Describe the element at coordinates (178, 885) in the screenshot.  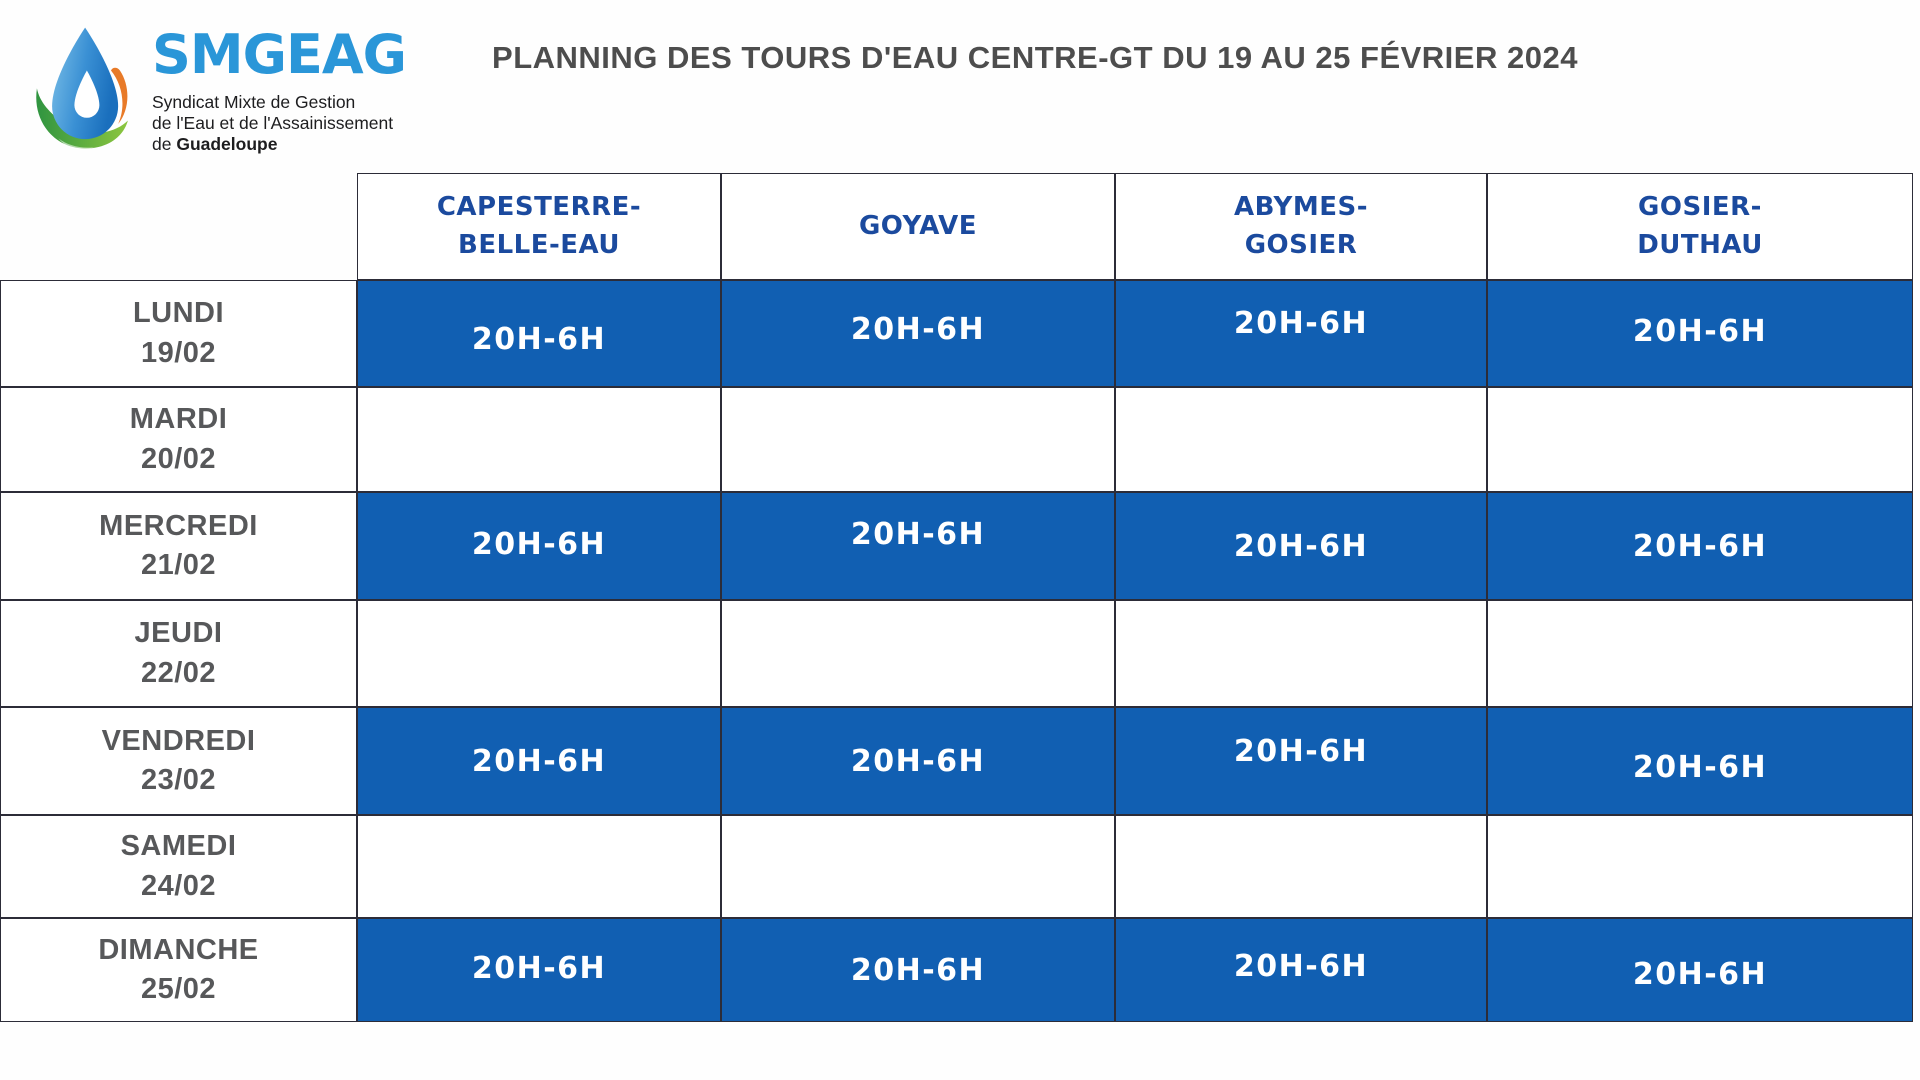
I see `day-date: 24/02` at that location.